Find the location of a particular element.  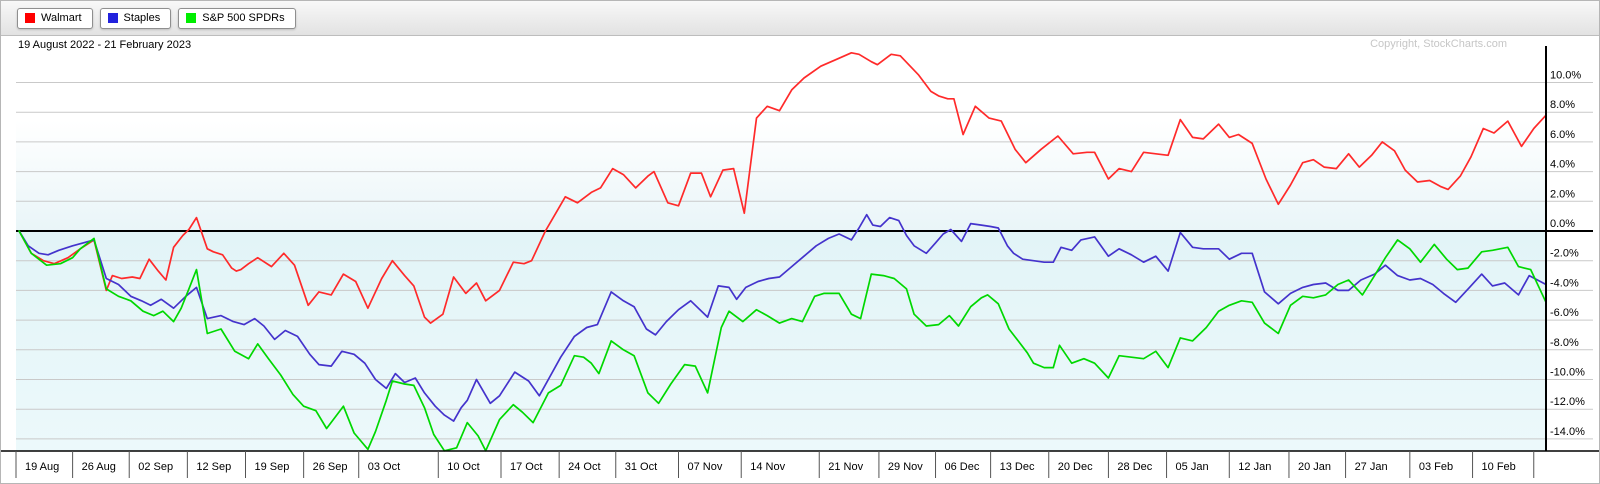

legend-button-staples: Staples is located at coordinates (135, 18).